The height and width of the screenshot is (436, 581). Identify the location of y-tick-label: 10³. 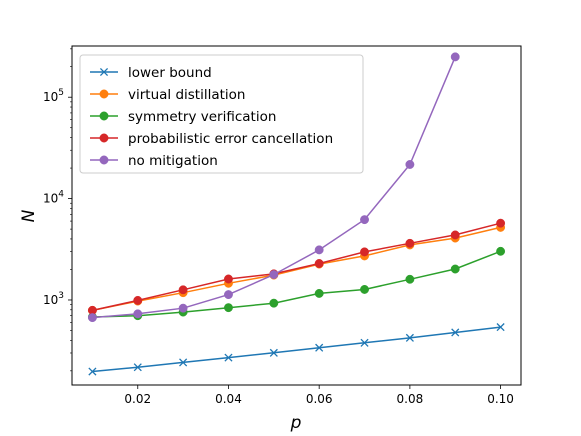
(53, 299).